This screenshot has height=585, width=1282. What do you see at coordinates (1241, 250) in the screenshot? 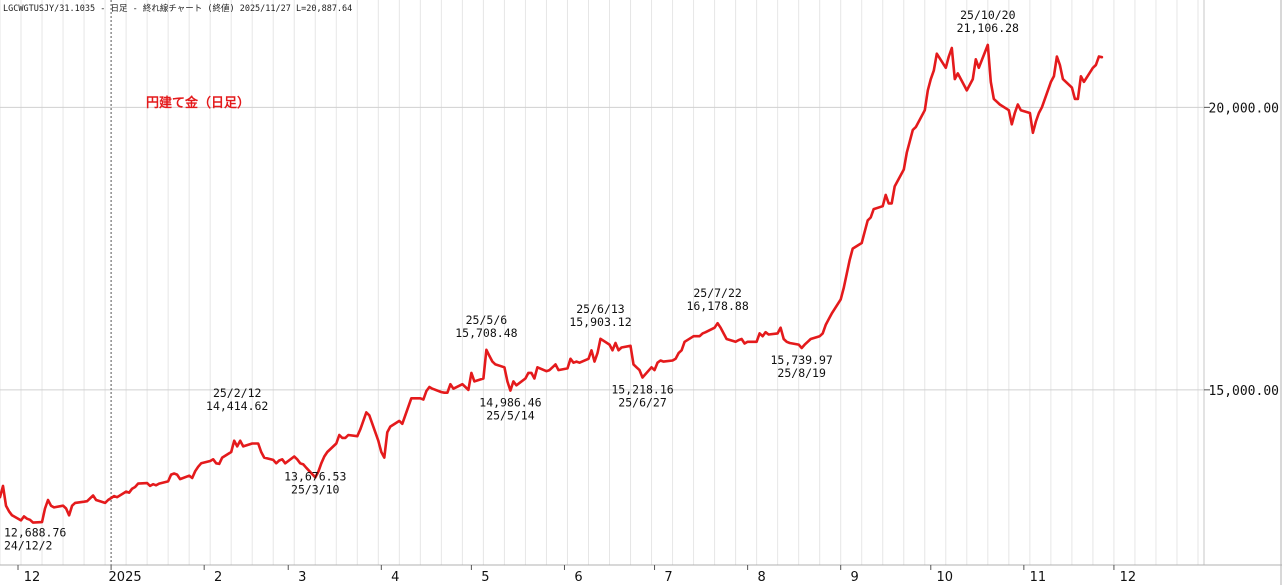
I see `y-axis: 15,000.00 20,000.00` at bounding box center [1241, 250].